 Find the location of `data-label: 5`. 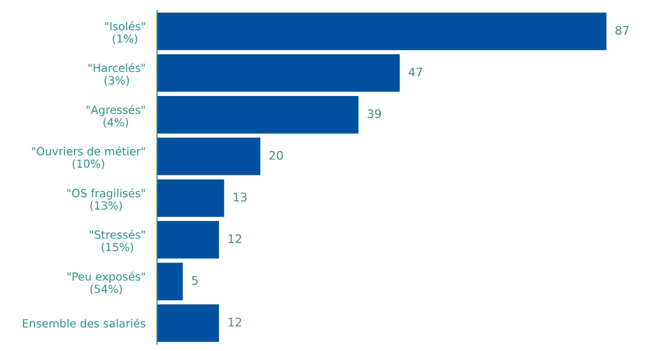

data-label: 5 is located at coordinates (195, 280).